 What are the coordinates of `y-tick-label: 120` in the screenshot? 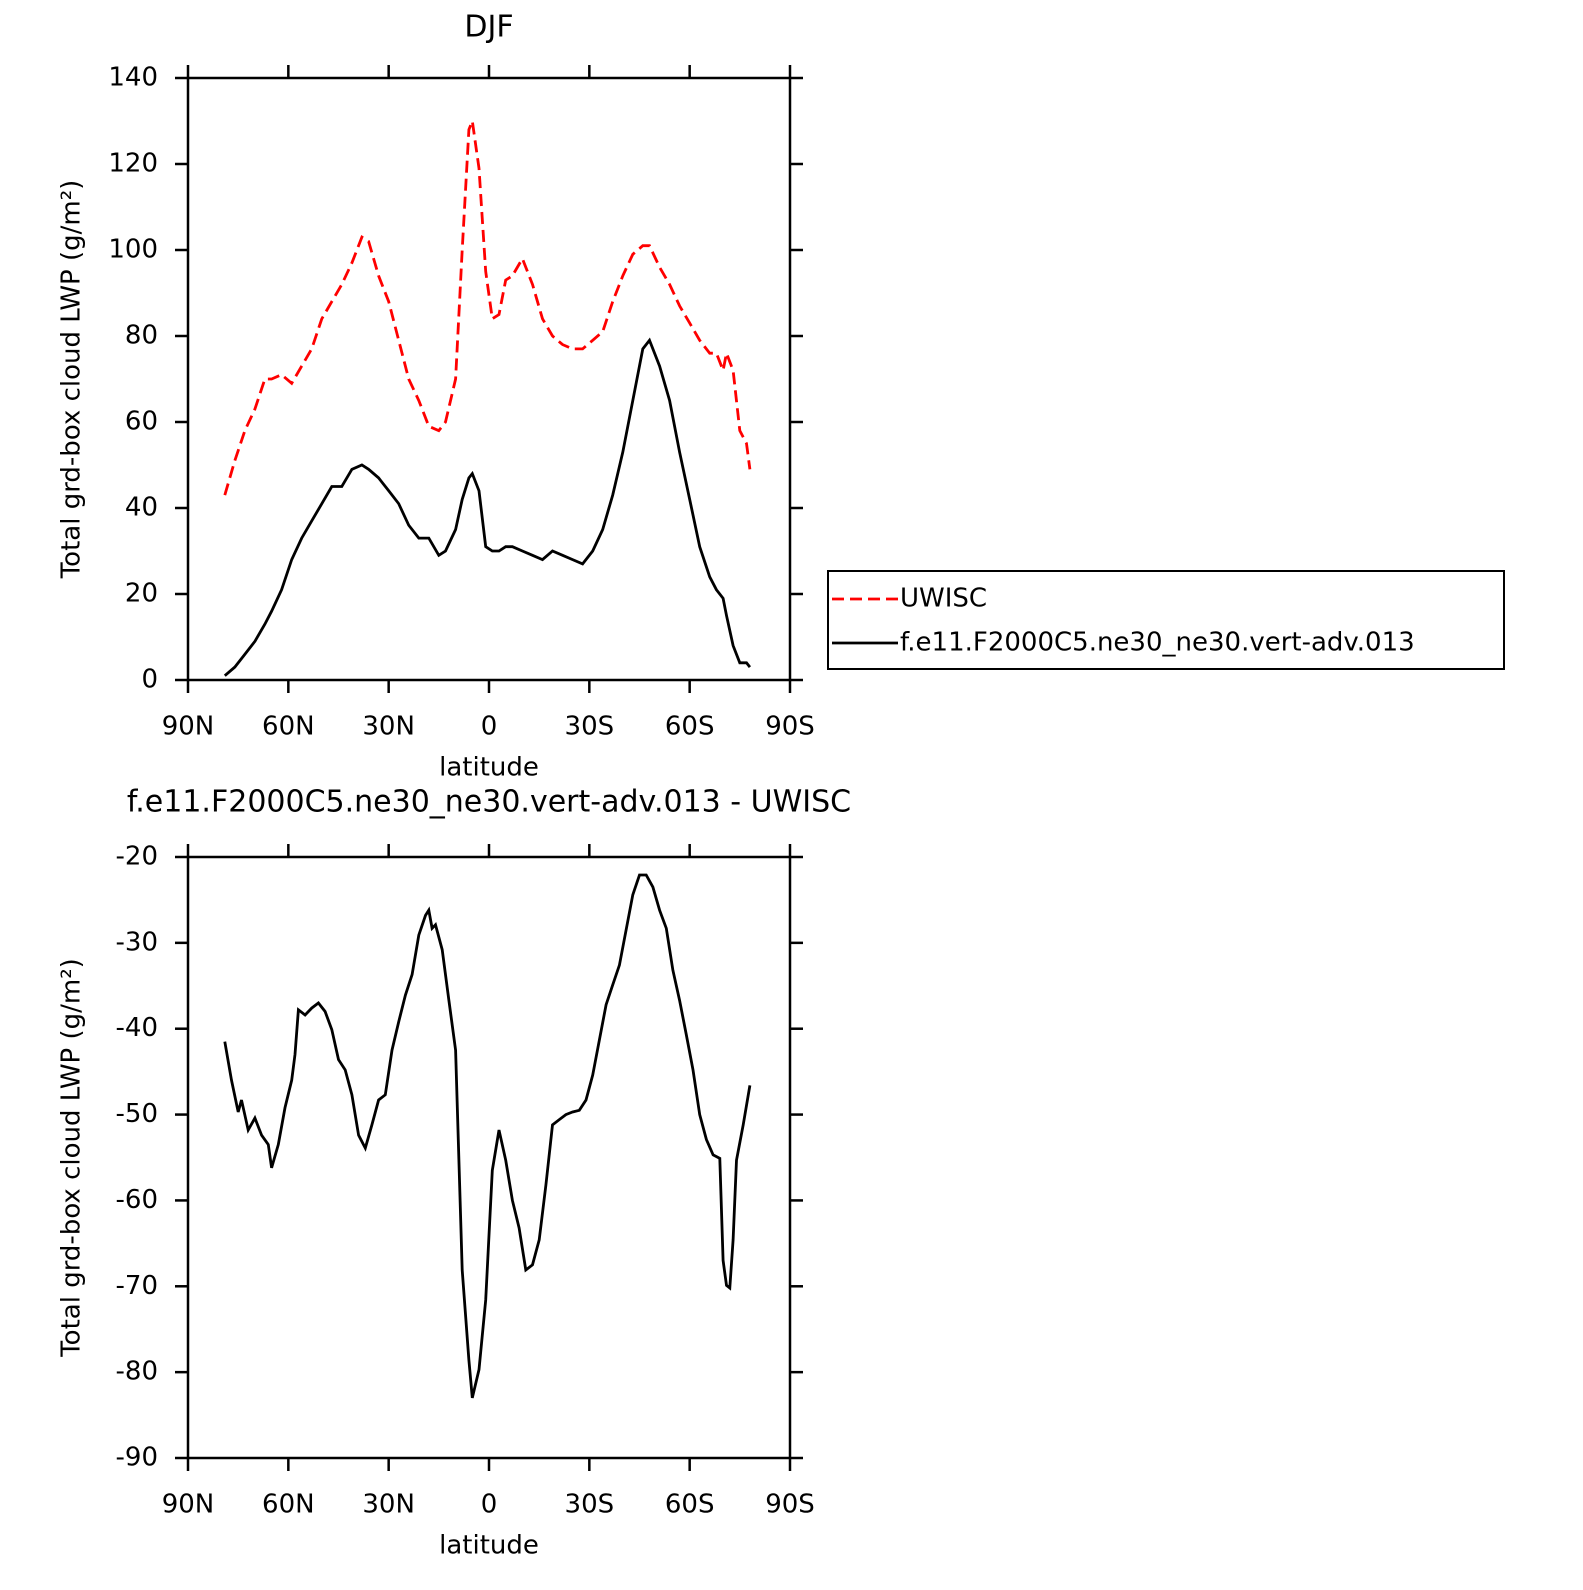 It's located at (133, 164).